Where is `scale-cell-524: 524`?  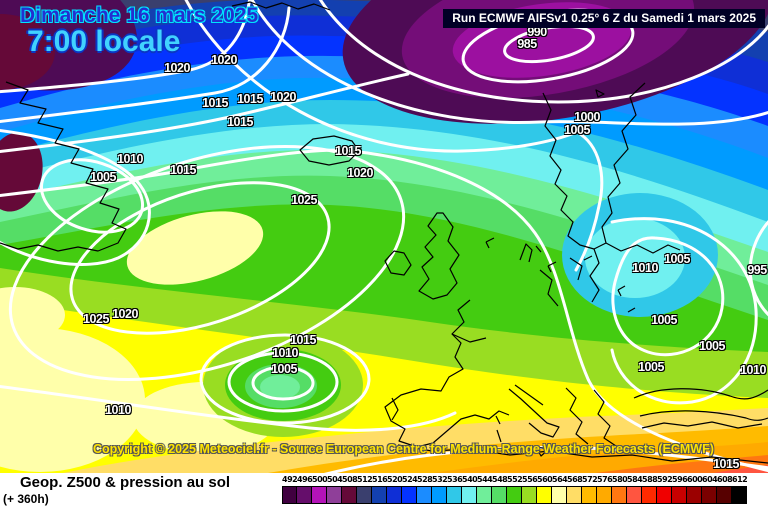
scale-cell-524: 524 is located at coordinates (409, 489).